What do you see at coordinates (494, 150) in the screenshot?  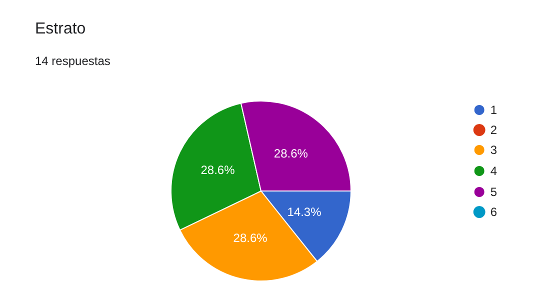 I see `legend-label: 3` at bounding box center [494, 150].